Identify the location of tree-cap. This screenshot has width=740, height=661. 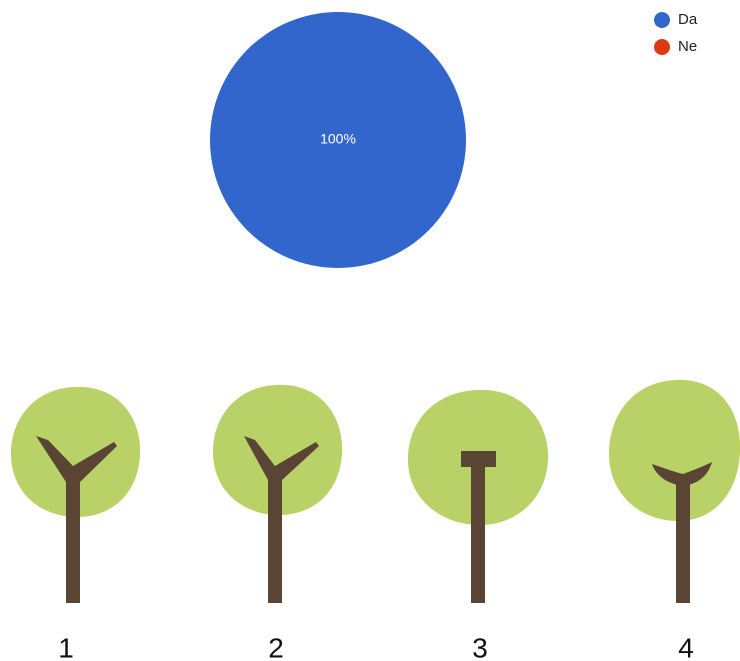
(478, 459).